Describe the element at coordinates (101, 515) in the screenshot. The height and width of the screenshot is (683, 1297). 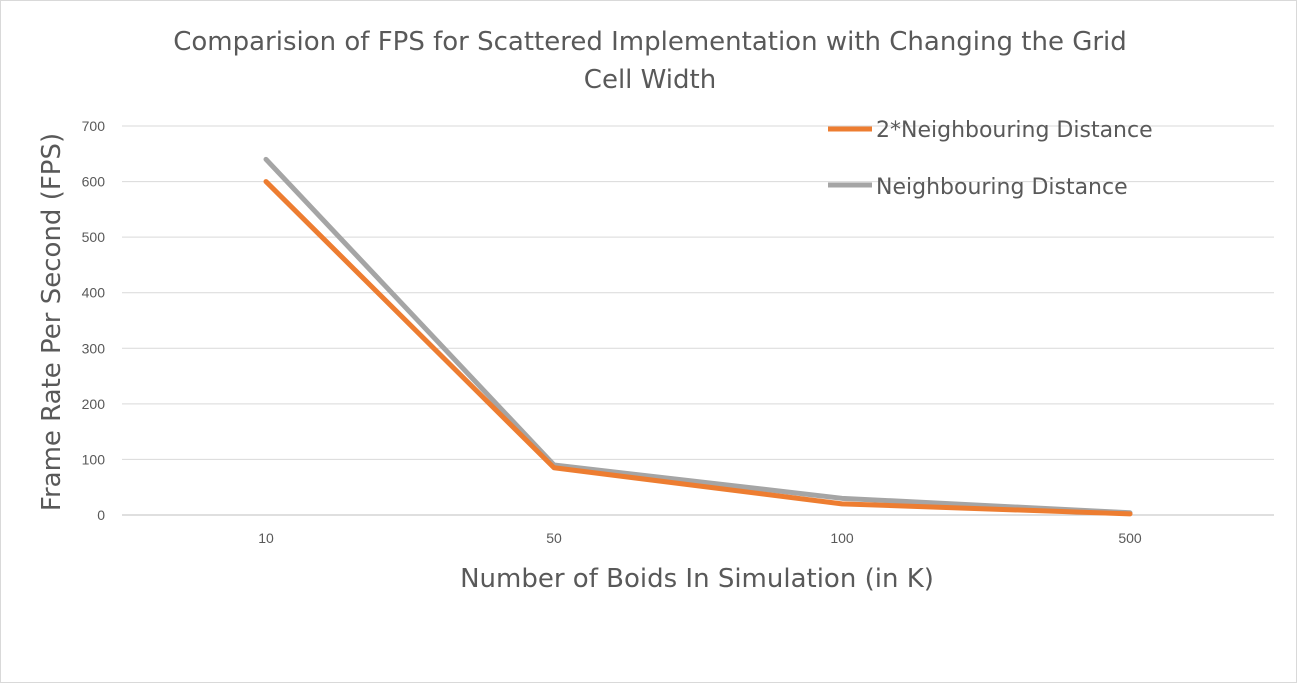
I see `y-tick-label: 0` at that location.